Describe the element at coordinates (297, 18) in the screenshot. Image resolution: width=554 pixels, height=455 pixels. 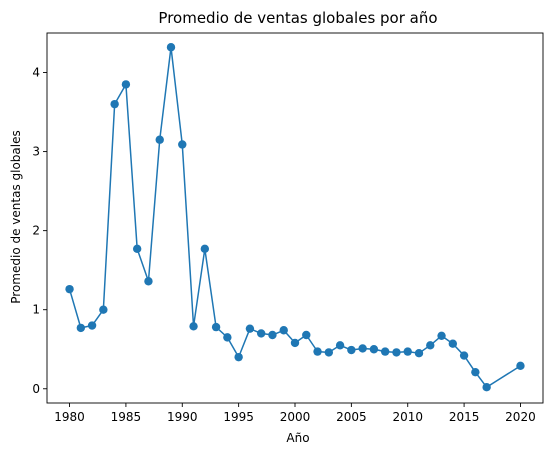
I see `chart-title: Promedio de ventas globales por año` at that location.